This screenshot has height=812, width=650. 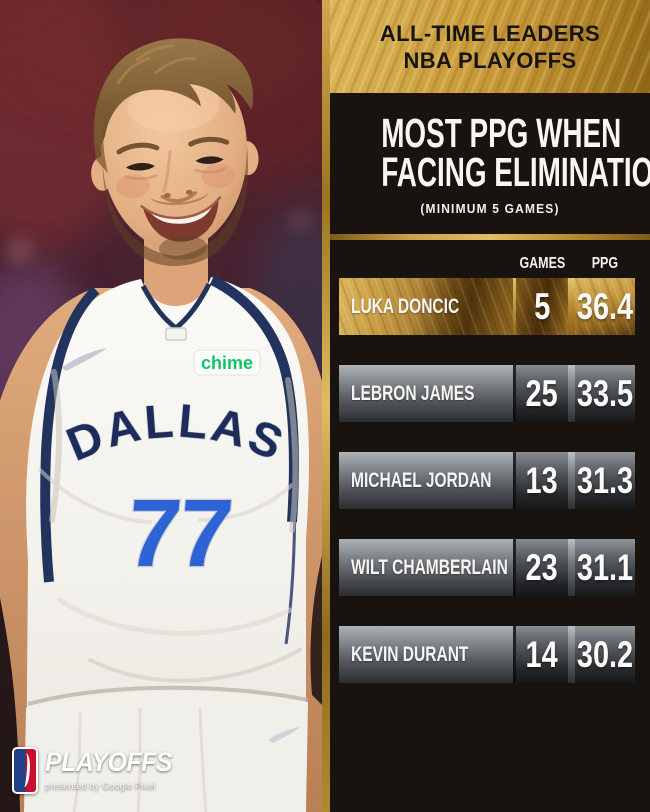 I want to click on player-head, so click(x=175, y=152).